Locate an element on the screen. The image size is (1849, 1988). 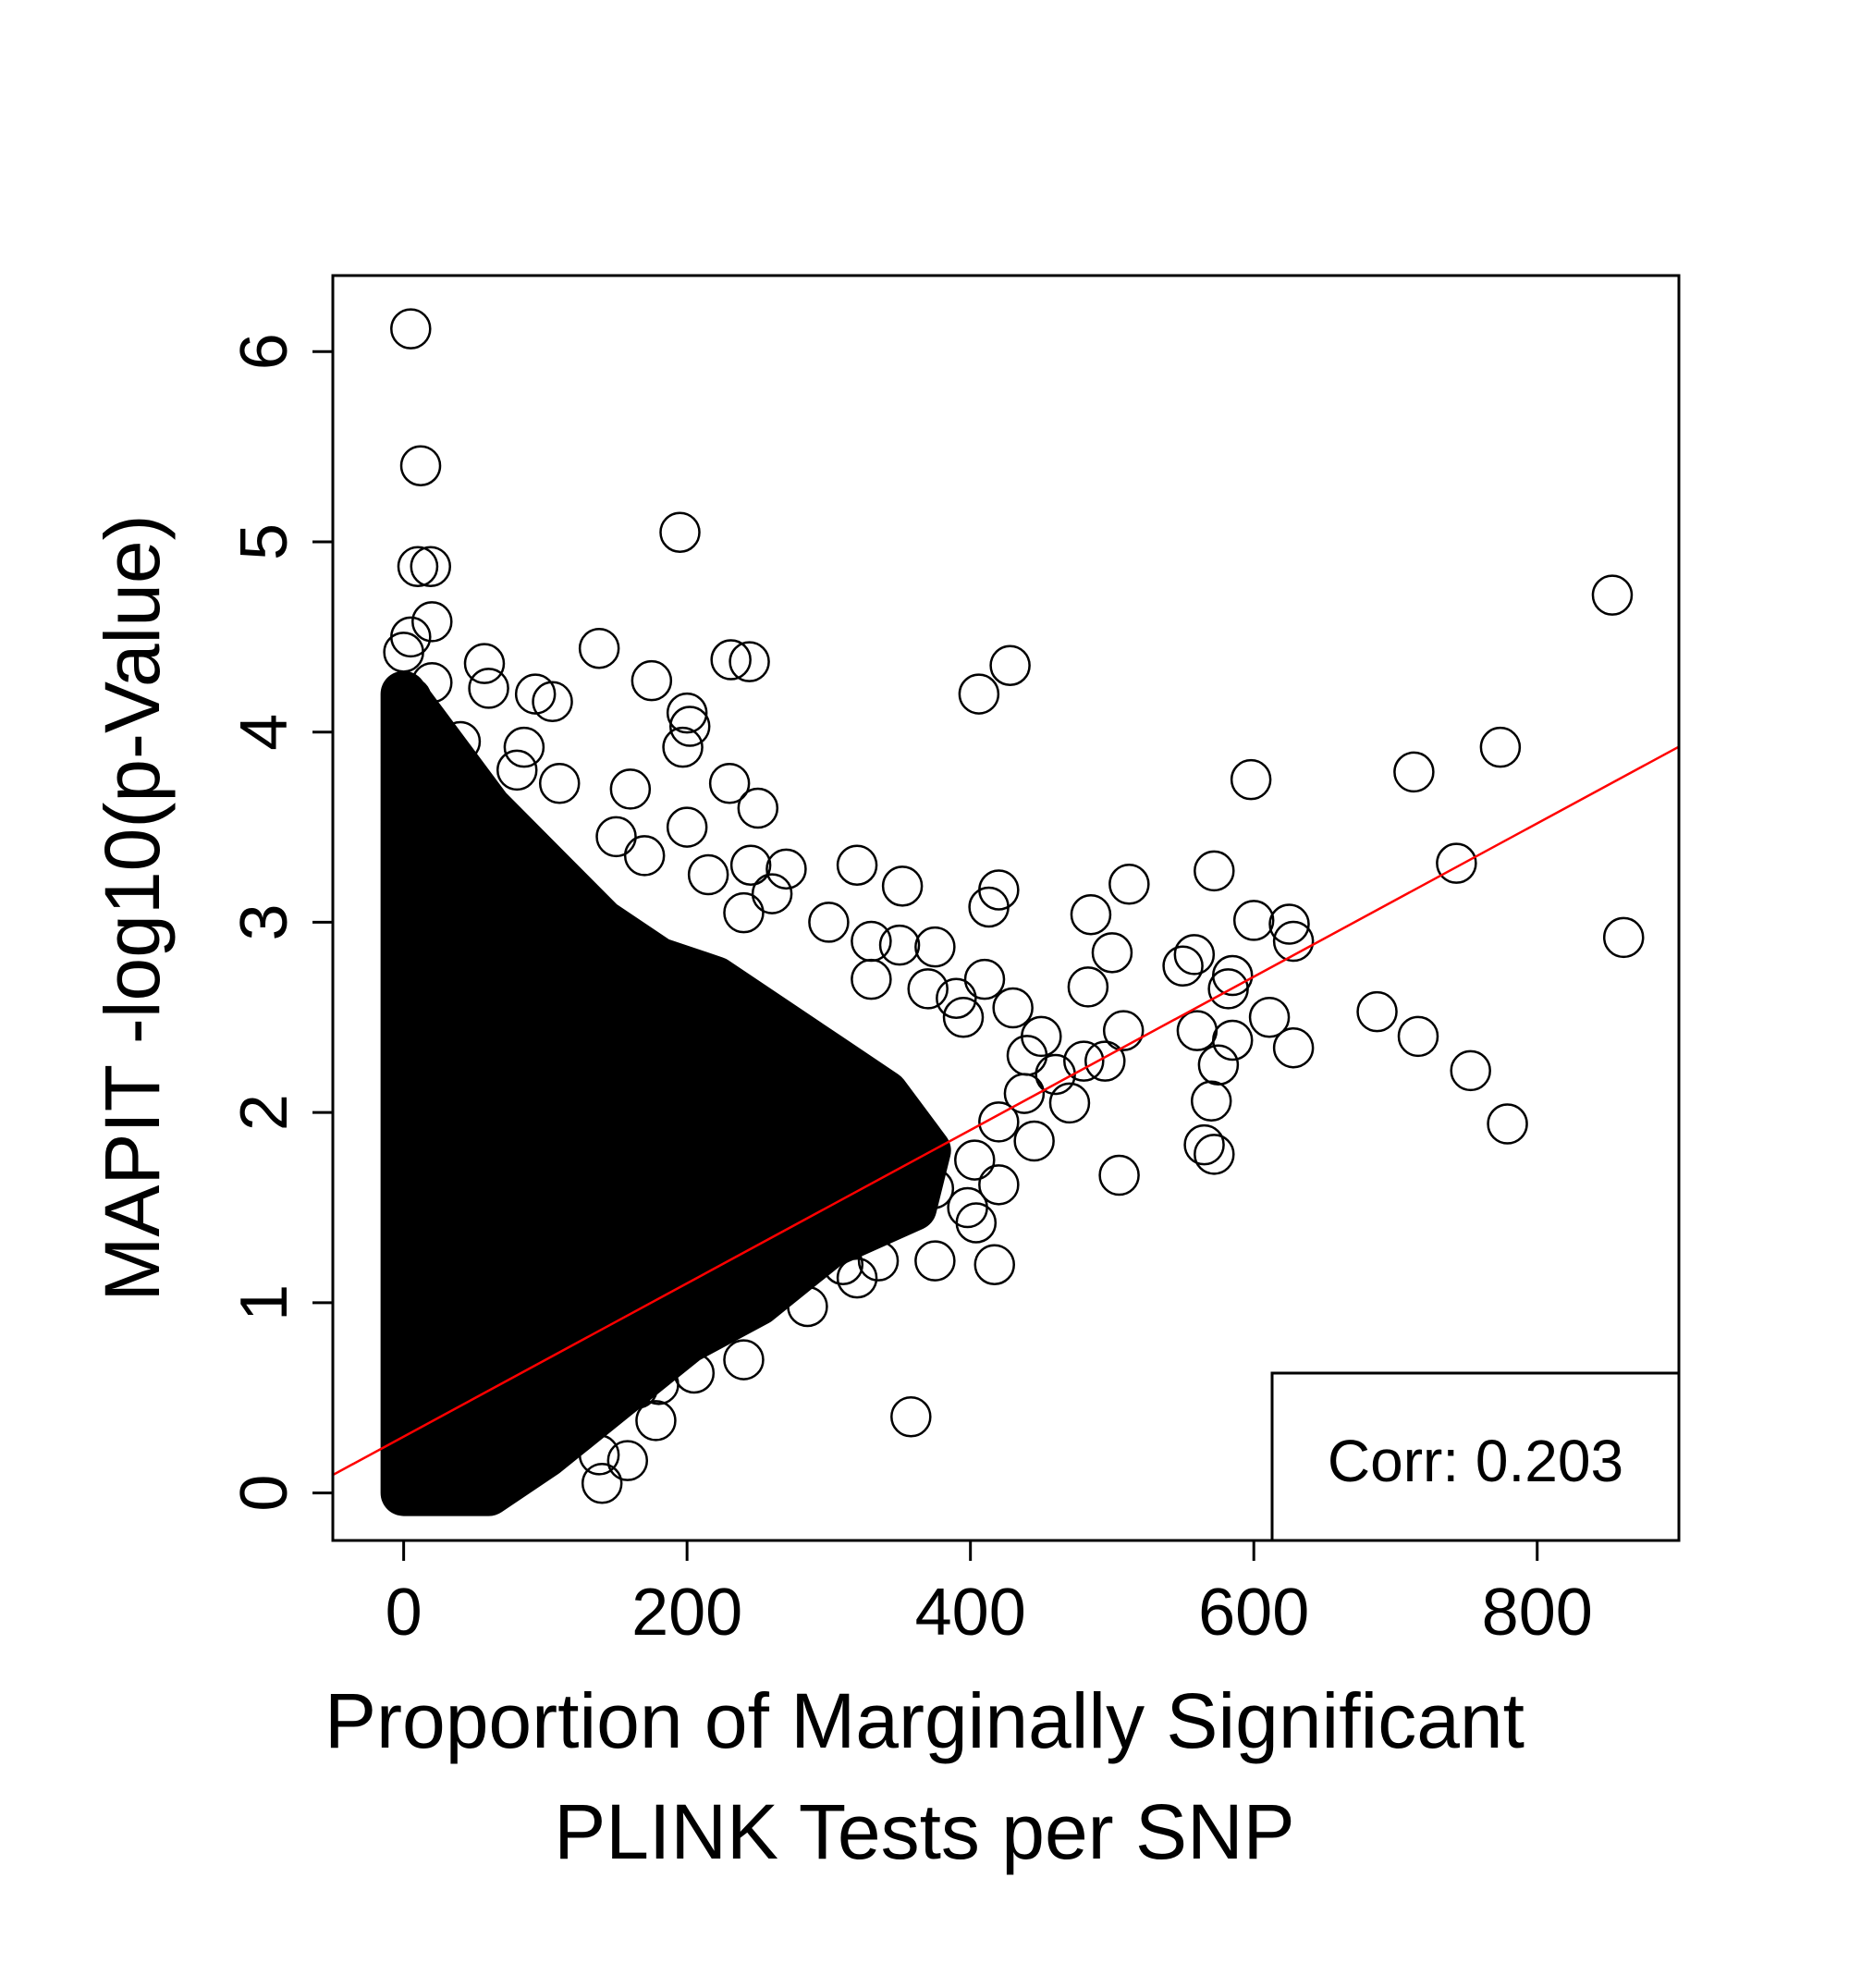
y-tick-label: 6 is located at coordinates (264, 351).